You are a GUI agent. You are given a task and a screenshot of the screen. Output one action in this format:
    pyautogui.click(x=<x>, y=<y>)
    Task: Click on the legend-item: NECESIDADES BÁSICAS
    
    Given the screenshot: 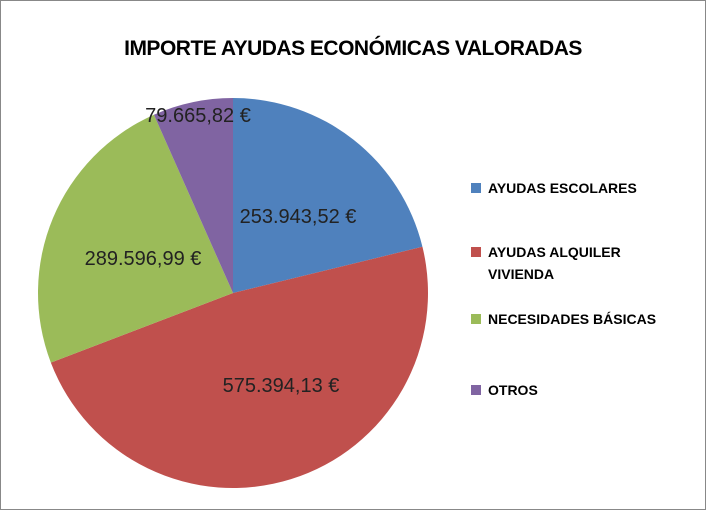 What is the action you would take?
    pyautogui.click(x=586, y=319)
    